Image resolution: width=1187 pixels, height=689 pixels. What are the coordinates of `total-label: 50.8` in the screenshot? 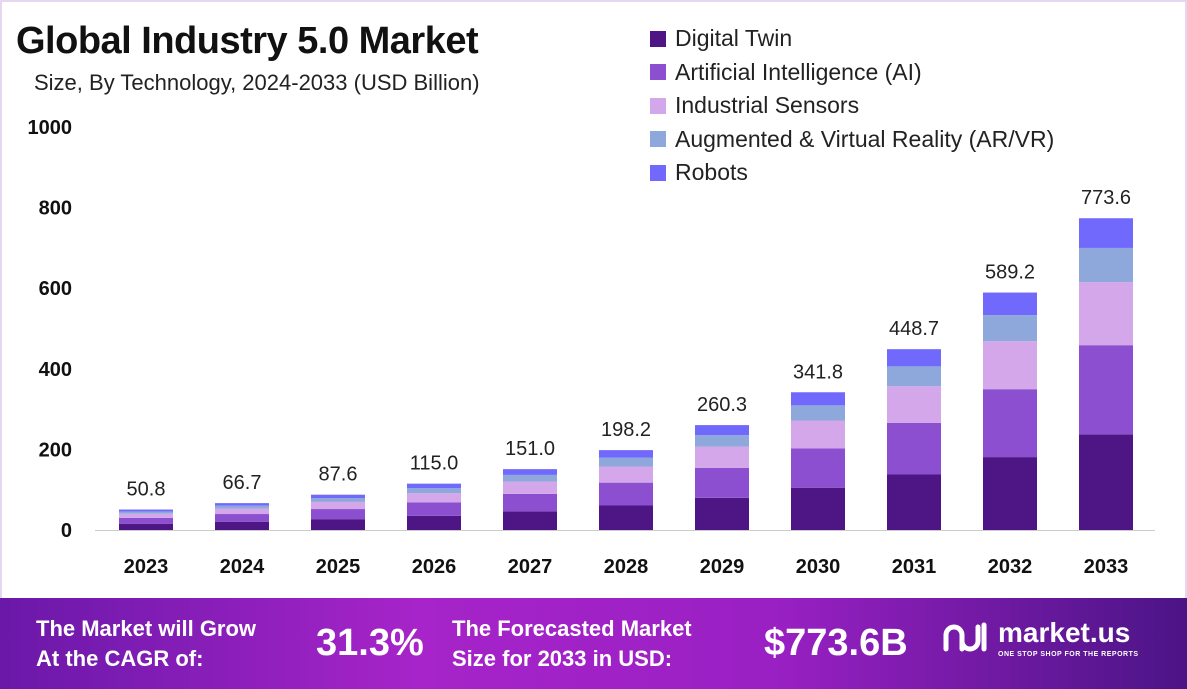 It's located at (146, 490).